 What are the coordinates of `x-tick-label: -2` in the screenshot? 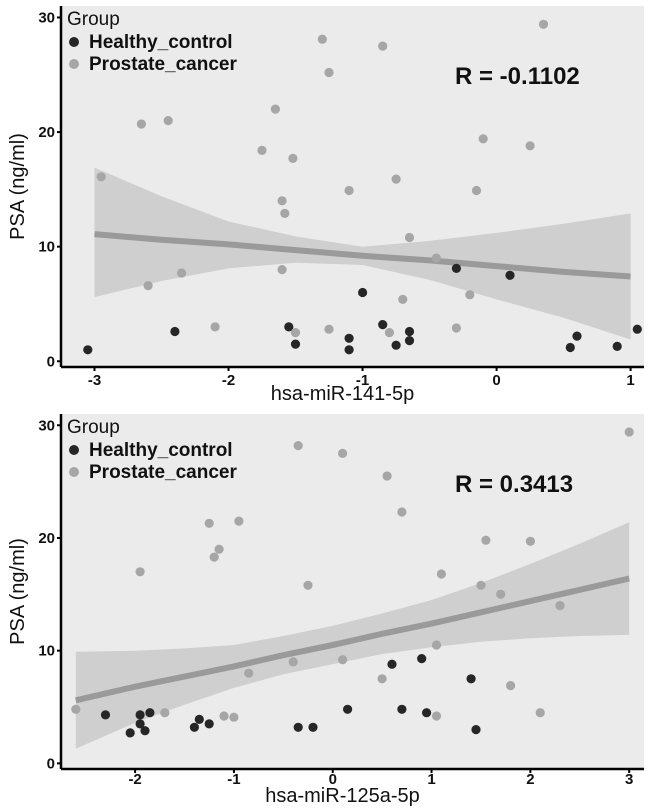 It's located at (134, 779).